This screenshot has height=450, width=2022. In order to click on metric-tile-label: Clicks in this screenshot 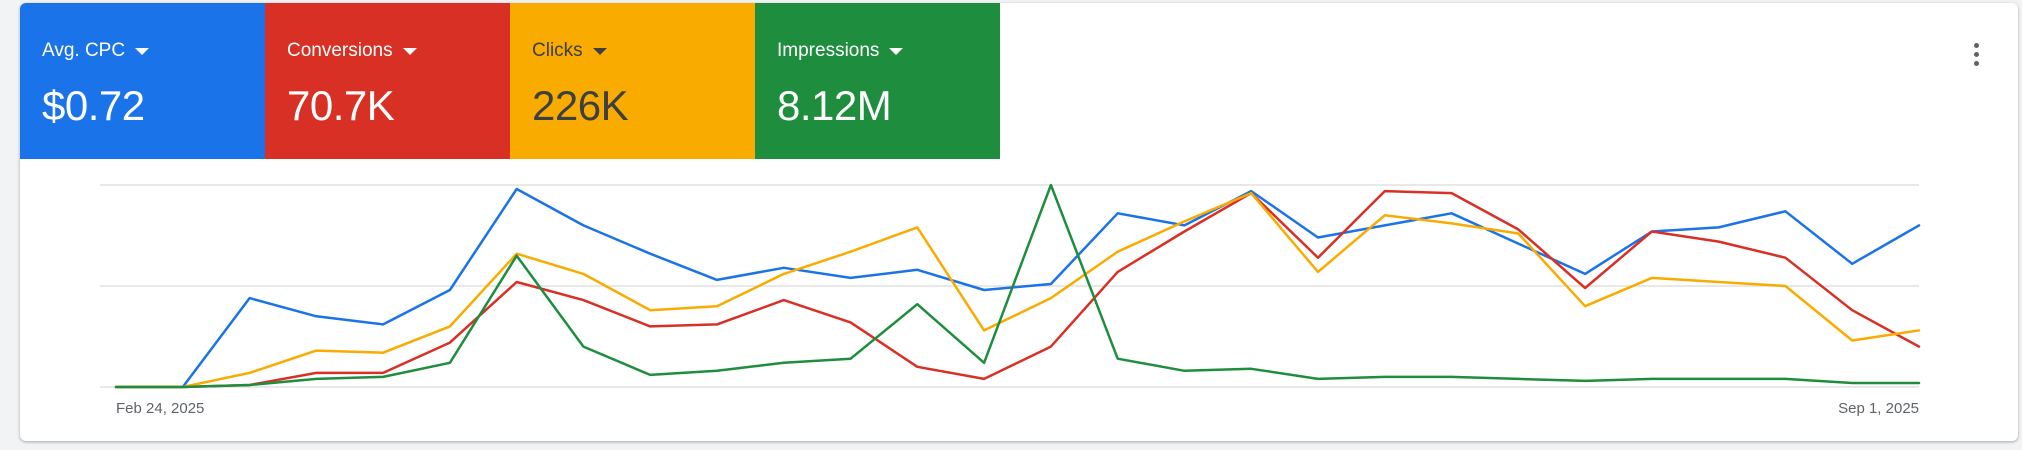, I will do `click(557, 50)`.